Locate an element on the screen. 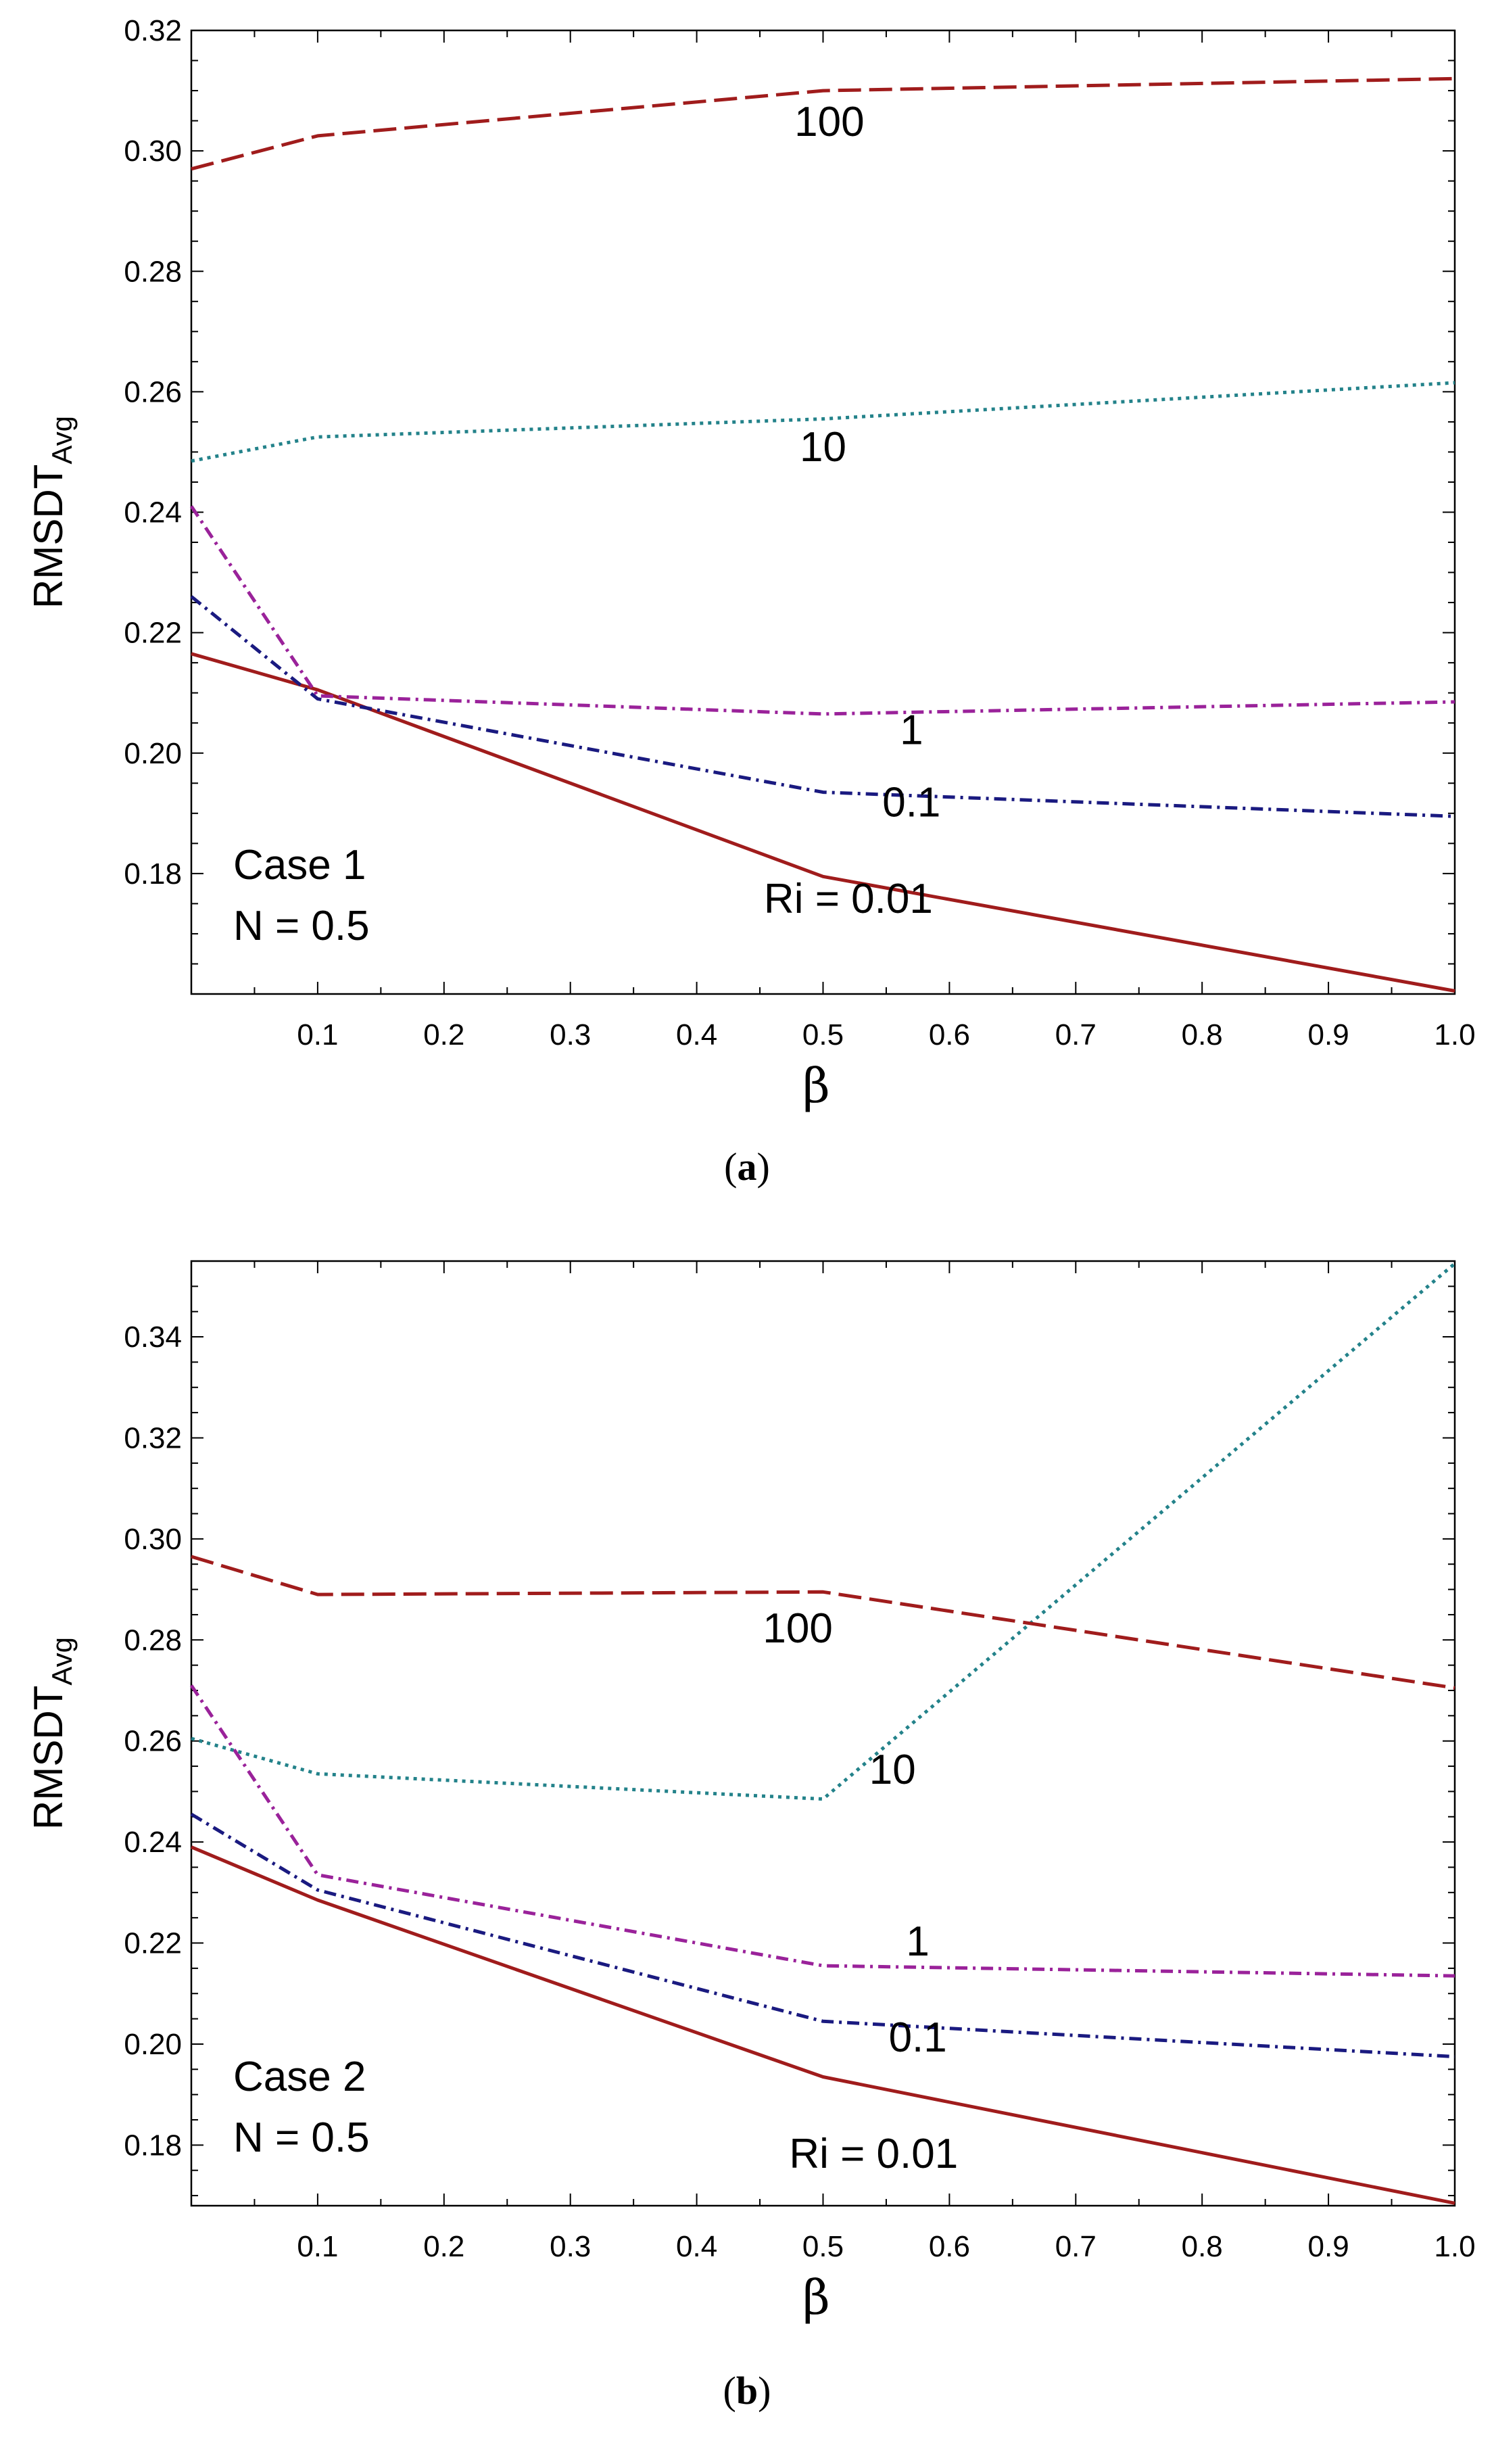 The image size is (1494, 2464). caption-letter: a is located at coordinates (748, 1167).